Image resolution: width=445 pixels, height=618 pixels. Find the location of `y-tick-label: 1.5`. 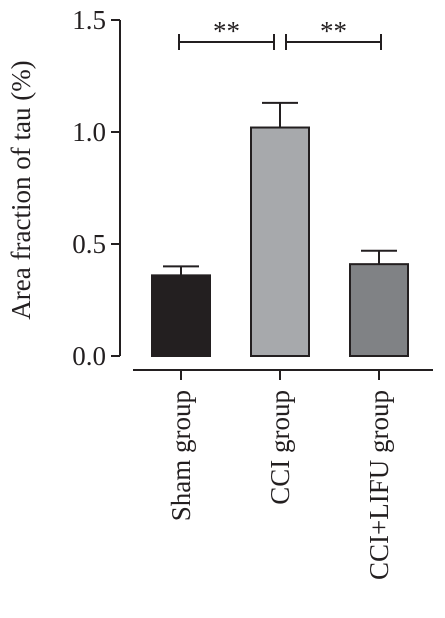

y-tick-label: 1.5 is located at coordinates (89, 20).